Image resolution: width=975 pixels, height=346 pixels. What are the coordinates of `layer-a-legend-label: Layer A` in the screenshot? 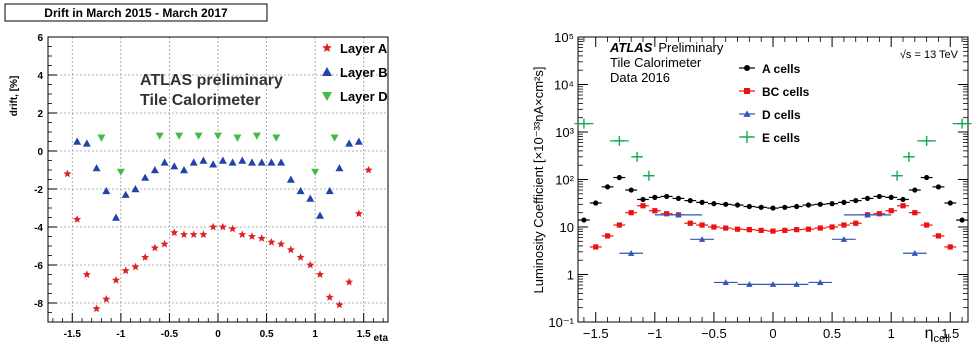 It's located at (364, 48).